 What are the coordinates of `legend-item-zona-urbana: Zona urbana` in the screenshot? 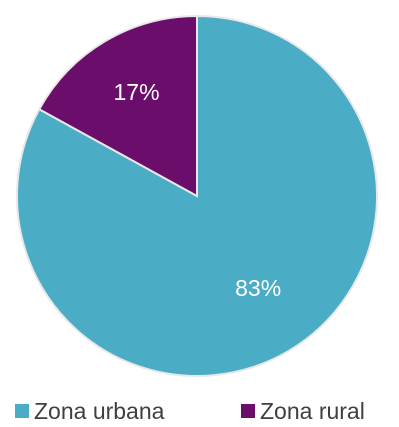 It's located at (89, 411).